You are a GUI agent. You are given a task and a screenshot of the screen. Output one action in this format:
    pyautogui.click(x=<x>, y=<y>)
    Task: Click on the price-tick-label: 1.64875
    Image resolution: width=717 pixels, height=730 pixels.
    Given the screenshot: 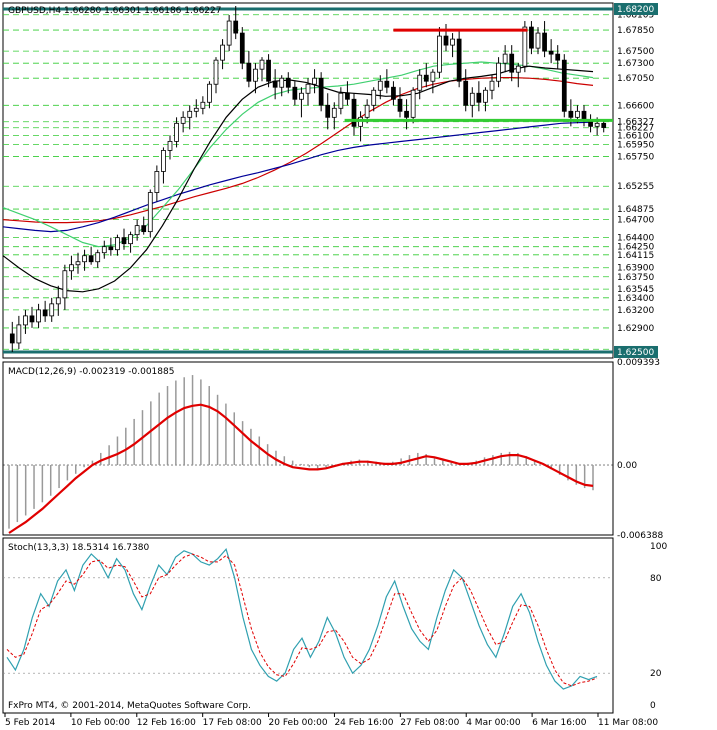 What is the action you would take?
    pyautogui.click(x=635, y=210)
    